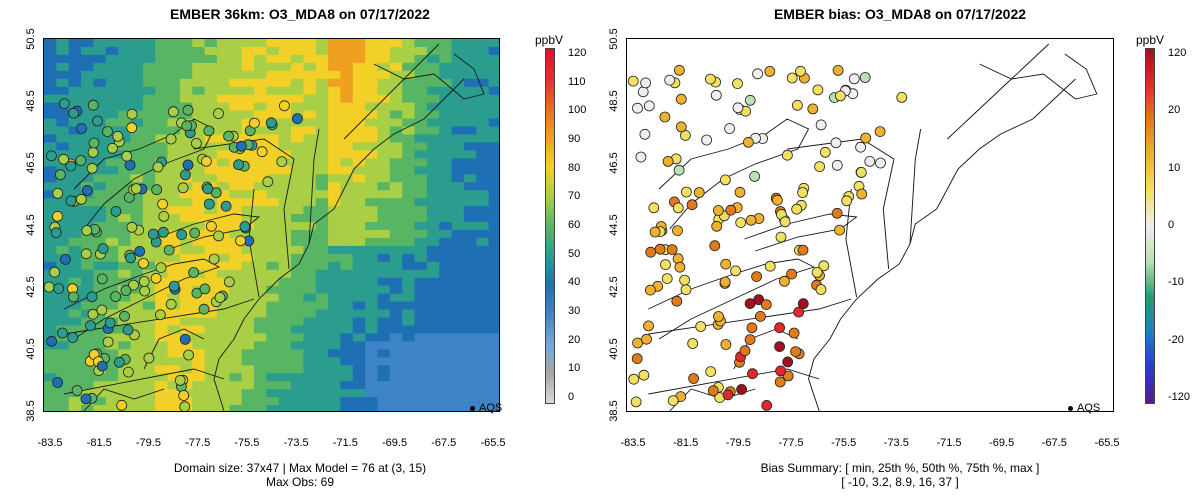  I want to click on left-aqs-legend: AQS, so click(486, 408).